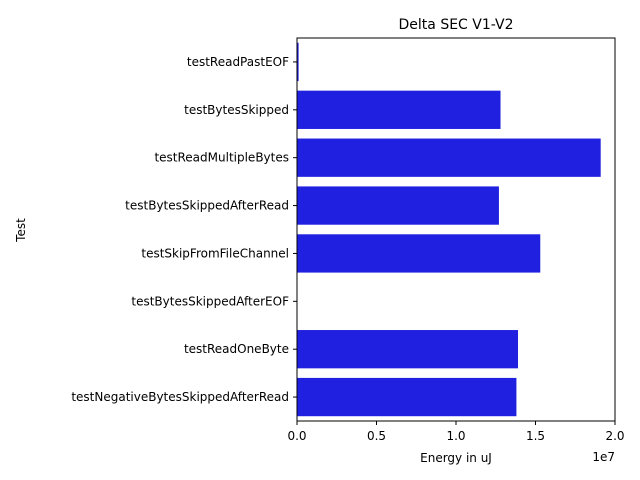 This screenshot has height=480, width=640. Describe the element at coordinates (614, 436) in the screenshot. I see `x-tick-label: 2.0` at that location.